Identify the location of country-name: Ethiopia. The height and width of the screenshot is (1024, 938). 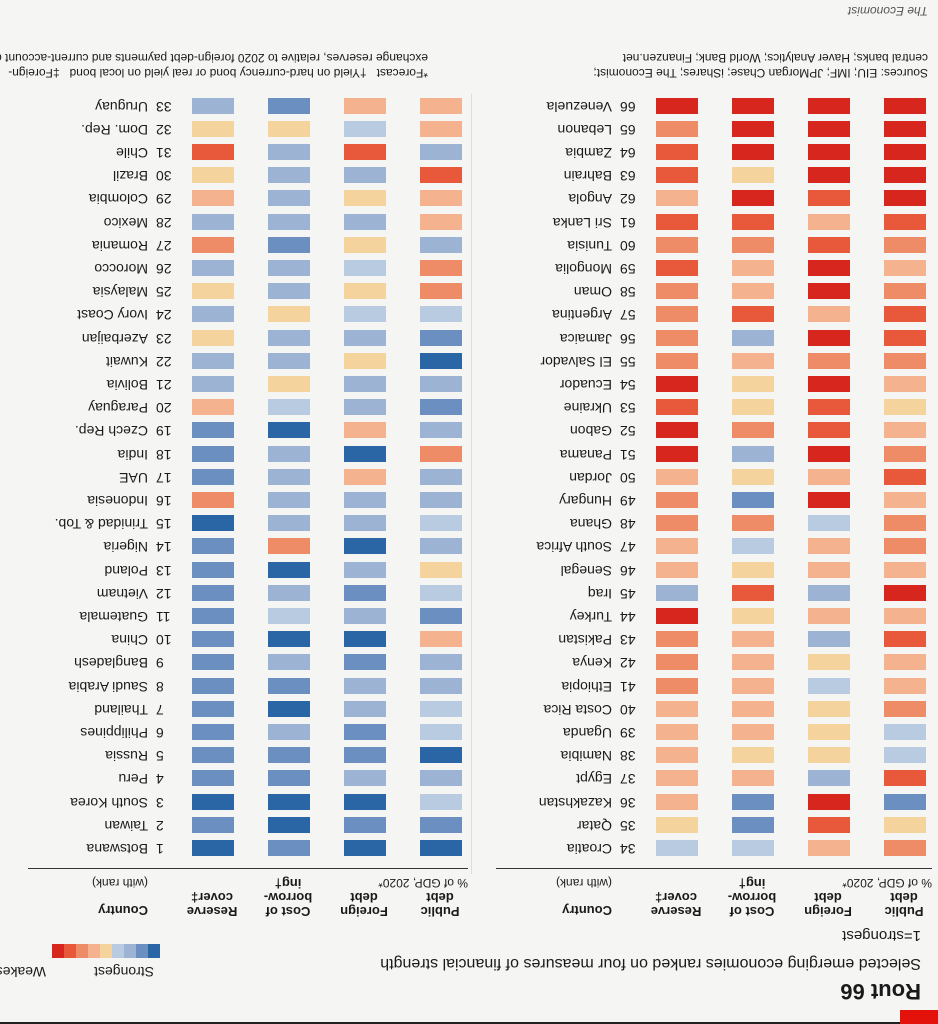
(586, 686).